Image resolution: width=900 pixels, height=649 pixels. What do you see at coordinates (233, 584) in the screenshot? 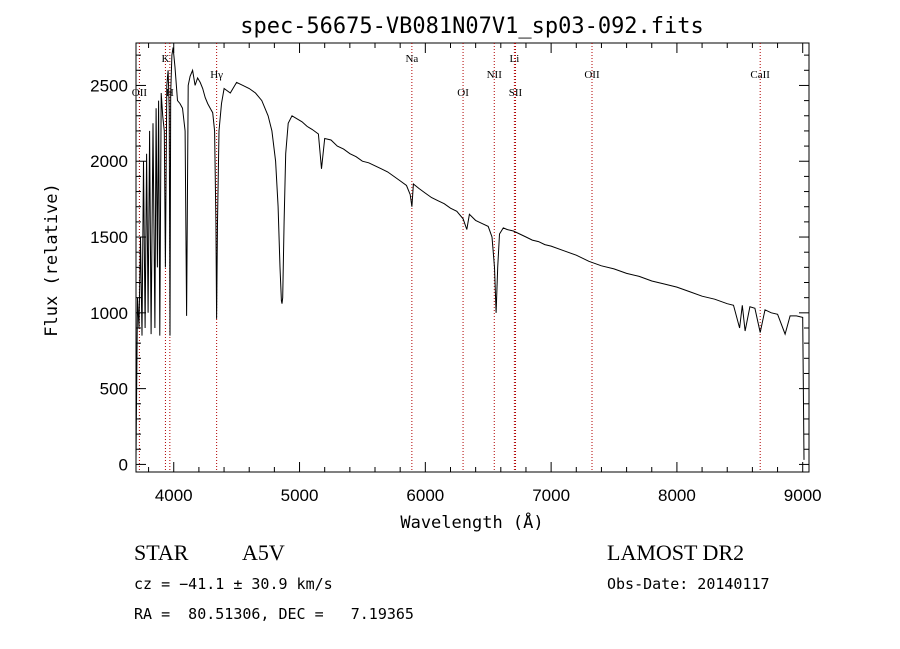
I see `redshift-line: cz = −41.1 ± 30.9 km/s` at bounding box center [233, 584].